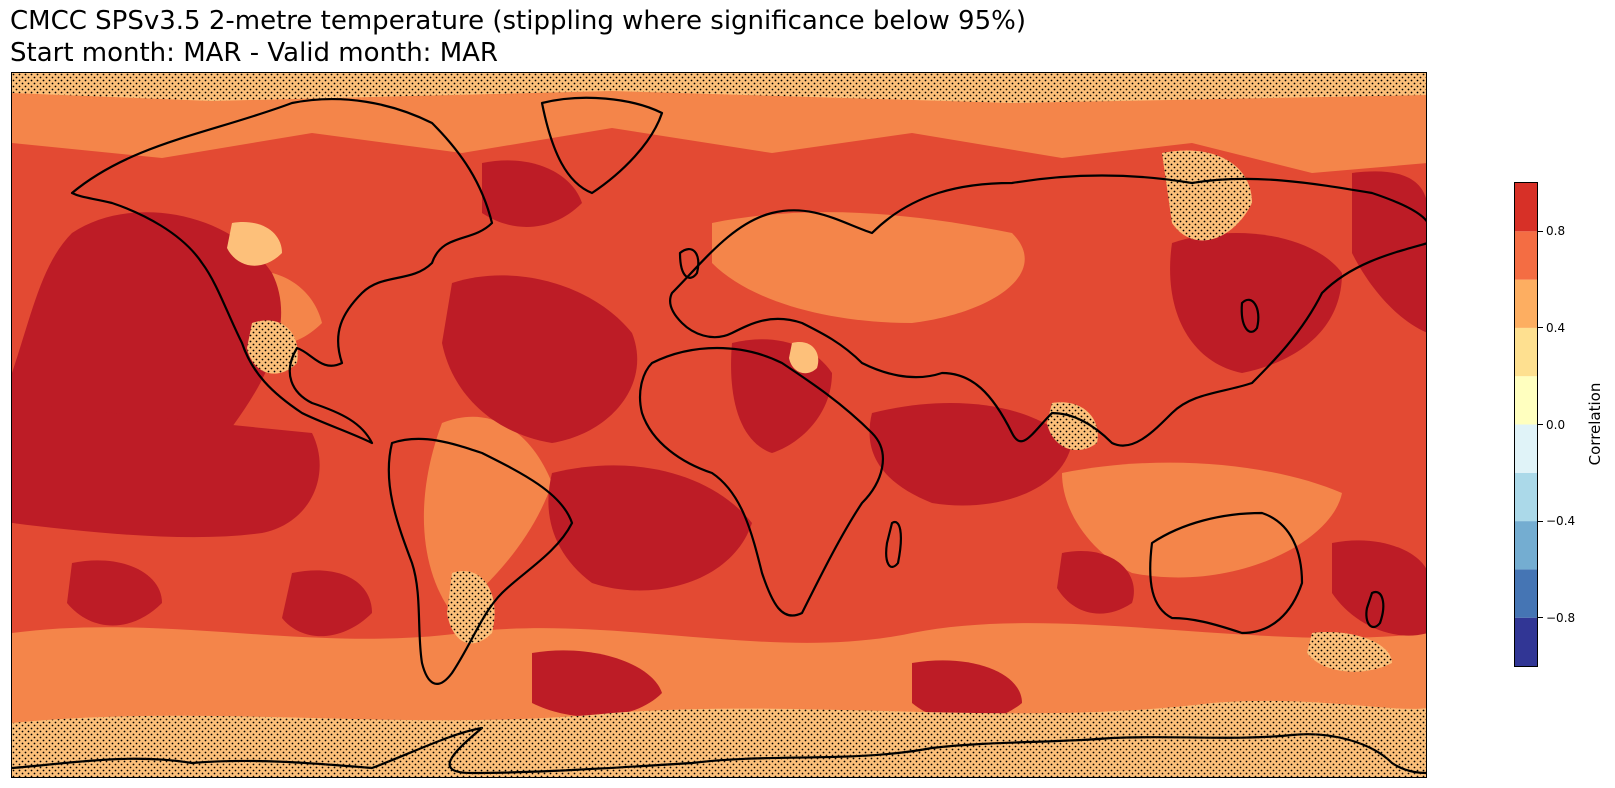 The height and width of the screenshot is (788, 1615). What do you see at coordinates (480, 561) in the screenshot?
I see `coast-south-america` at bounding box center [480, 561].